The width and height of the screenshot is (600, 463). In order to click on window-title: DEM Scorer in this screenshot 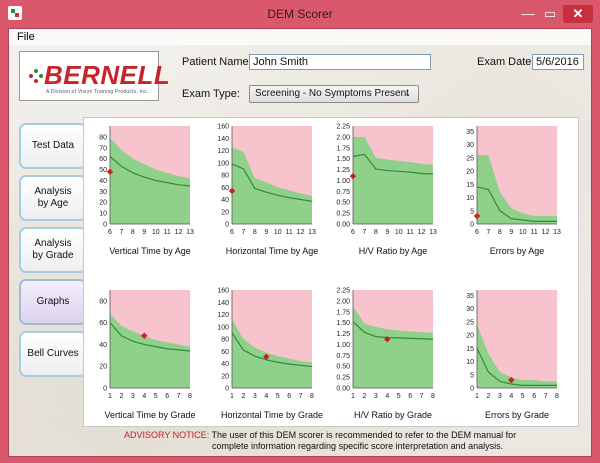, I will do `click(300, 14)`.